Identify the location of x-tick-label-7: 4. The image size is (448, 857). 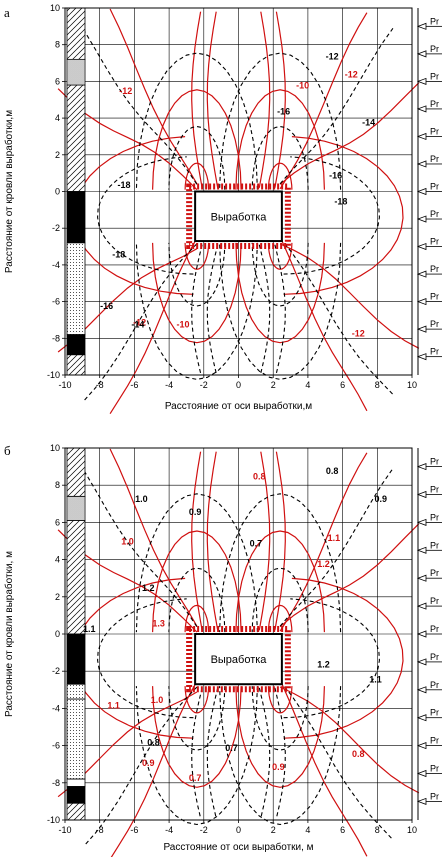
(307, 830).